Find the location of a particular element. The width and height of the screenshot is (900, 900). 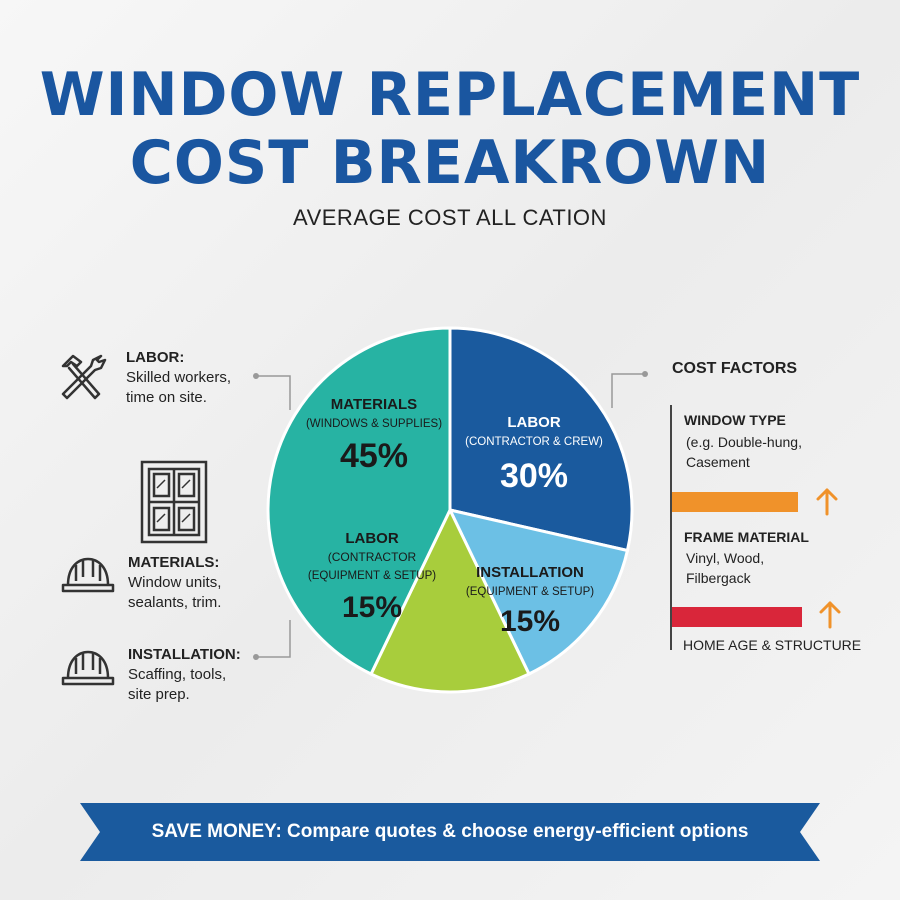

title-line-1: WINDOW REPLACEMENT is located at coordinates (450, 95).